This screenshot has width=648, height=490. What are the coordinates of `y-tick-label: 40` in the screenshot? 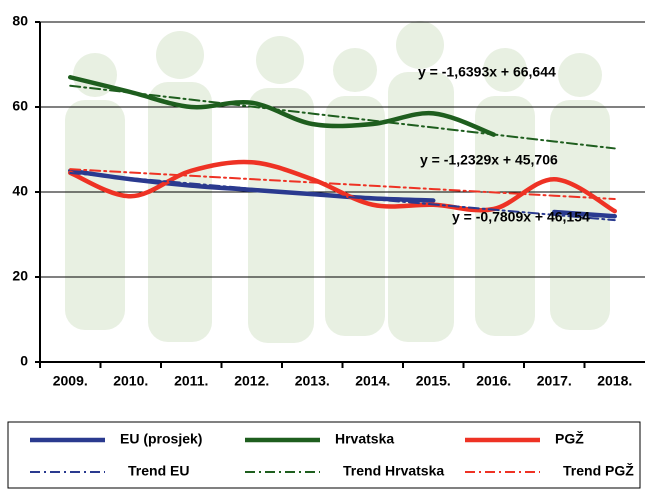 It's located at (20, 191).